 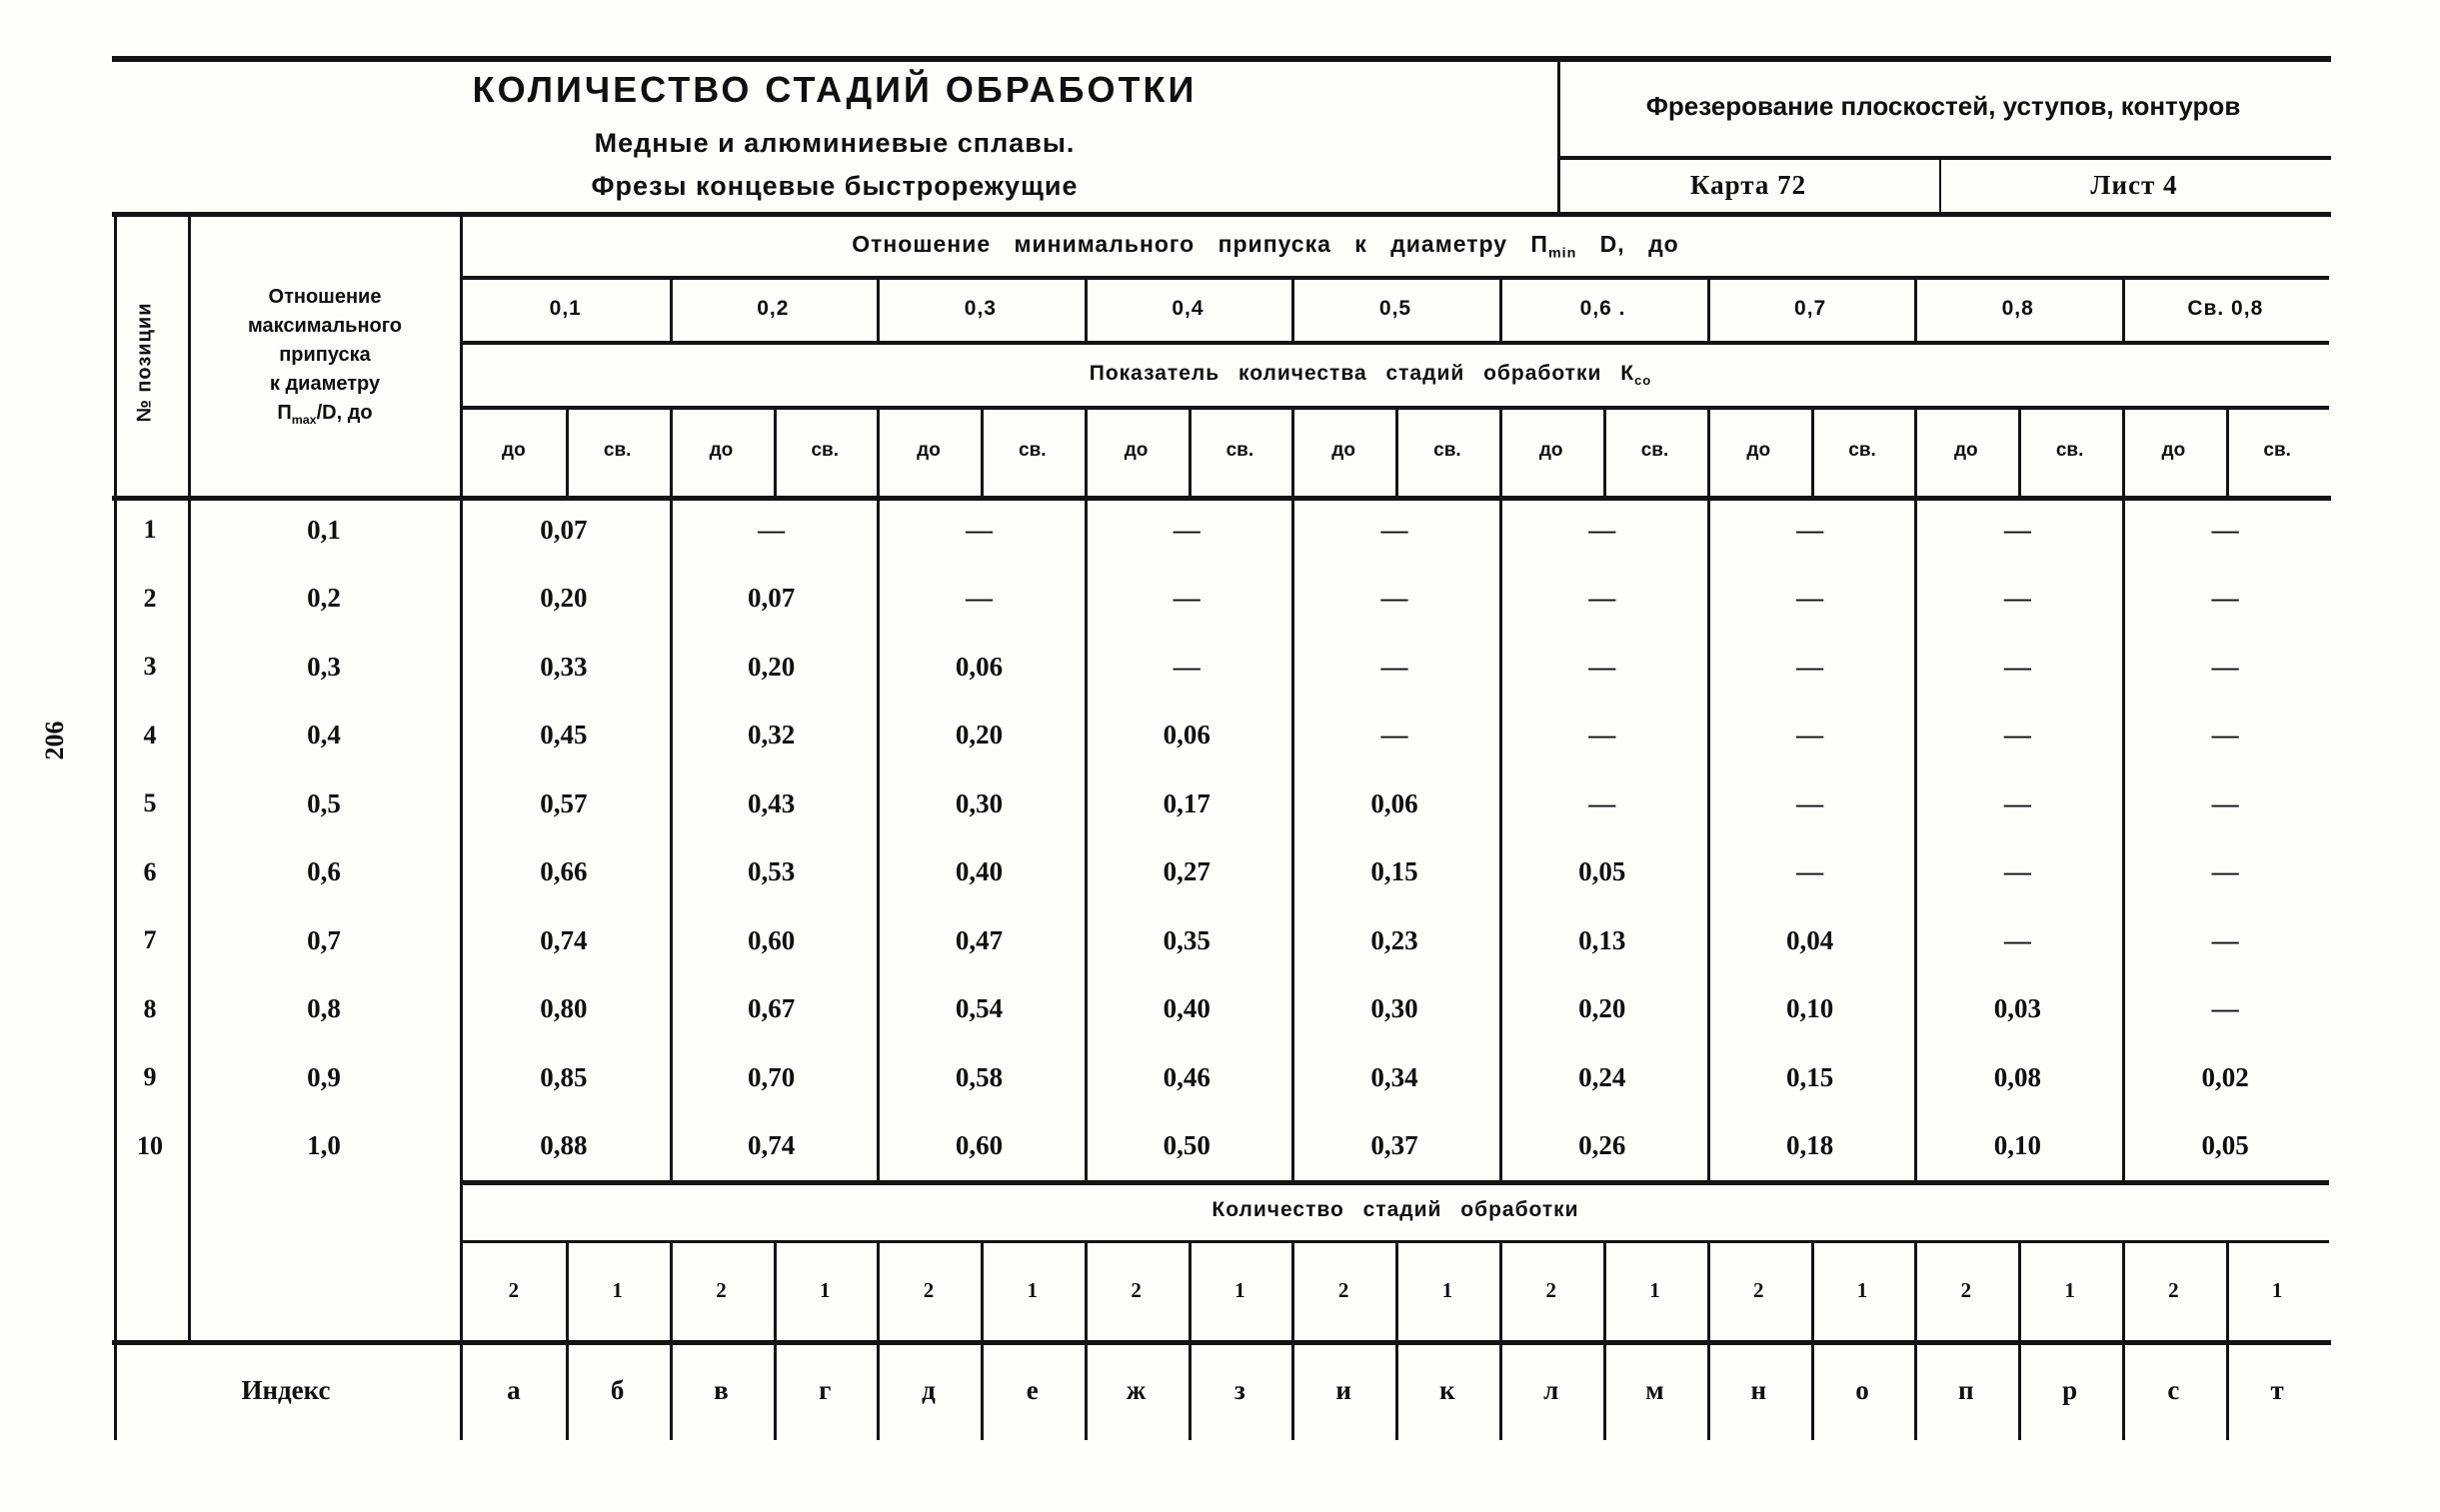 What do you see at coordinates (2277, 1389) in the screenshot?
I see `index-letter: т` at bounding box center [2277, 1389].